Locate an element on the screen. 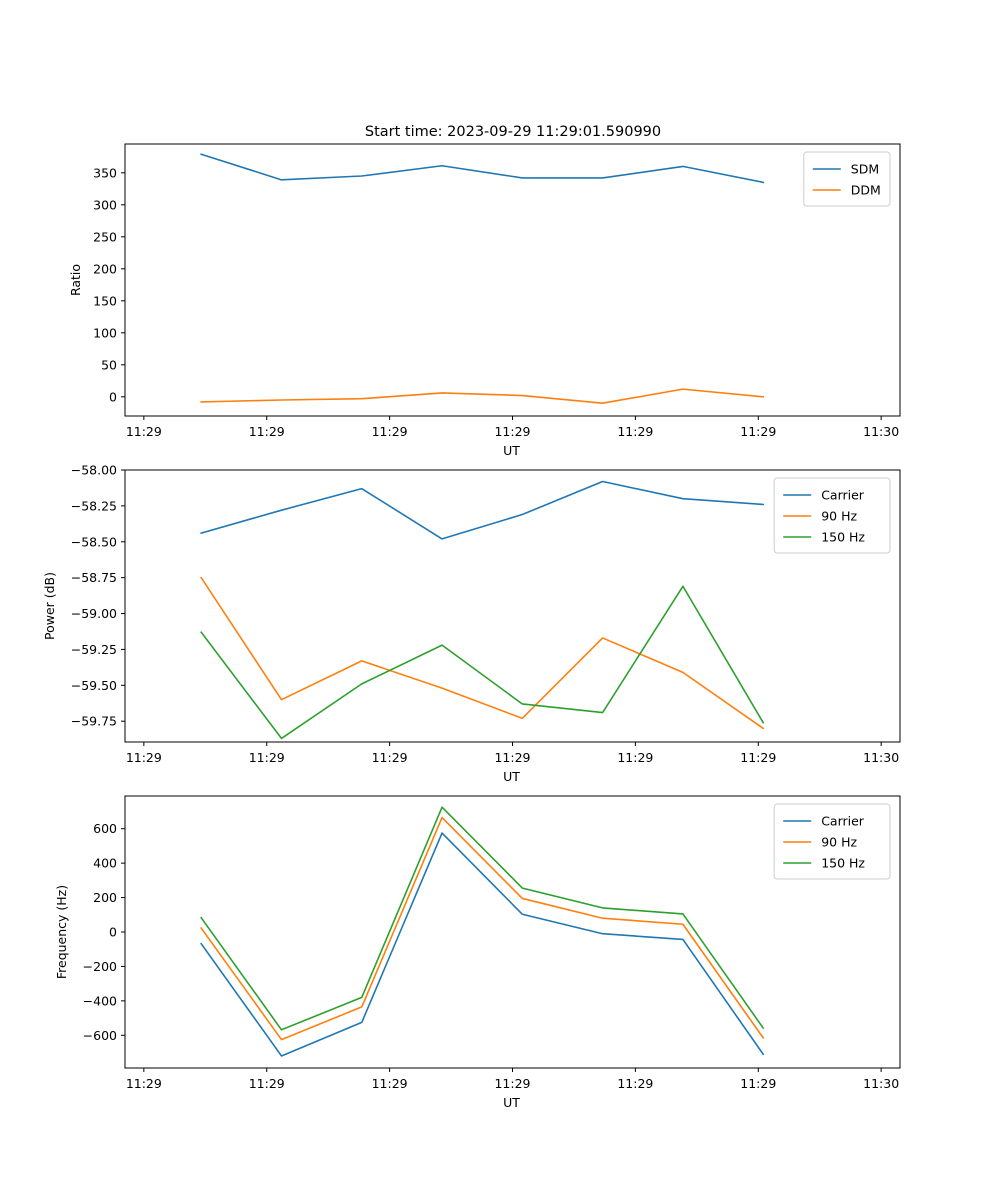  ratio-line-sdm is located at coordinates (482, 168).